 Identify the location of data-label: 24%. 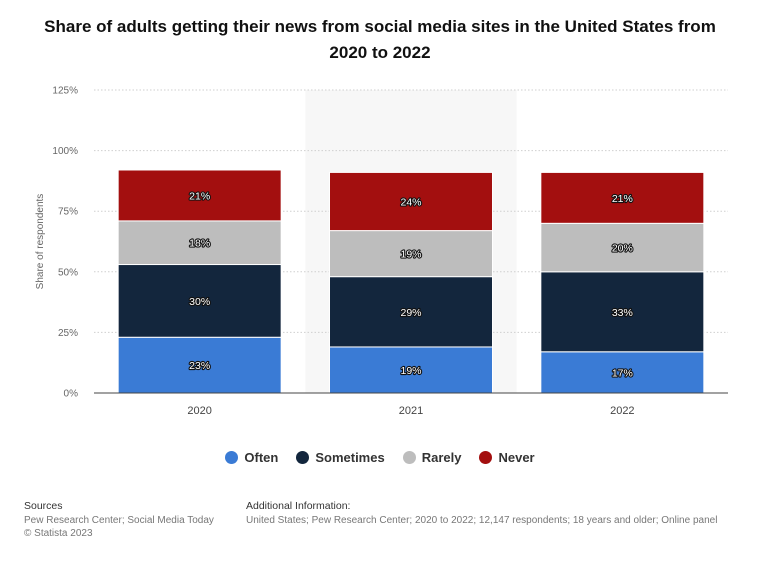
(410, 203).